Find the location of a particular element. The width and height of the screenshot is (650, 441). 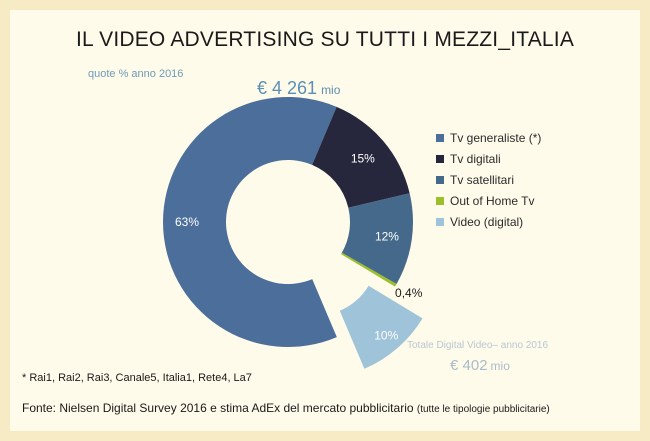

legend-item-out-of-home-tv: Out of Home Tv is located at coordinates (488, 200).